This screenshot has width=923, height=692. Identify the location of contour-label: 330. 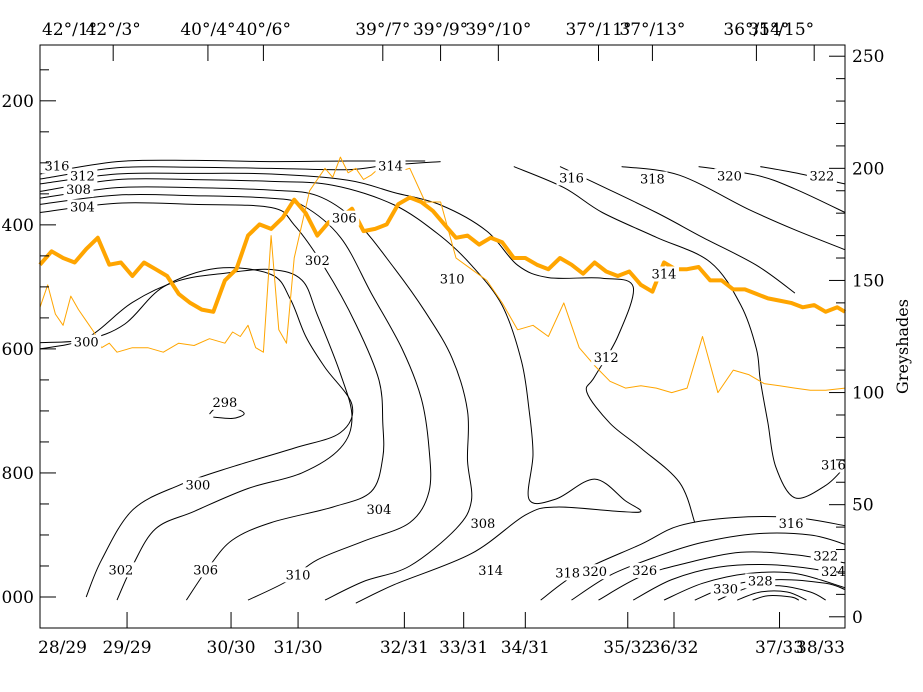
(725, 590).